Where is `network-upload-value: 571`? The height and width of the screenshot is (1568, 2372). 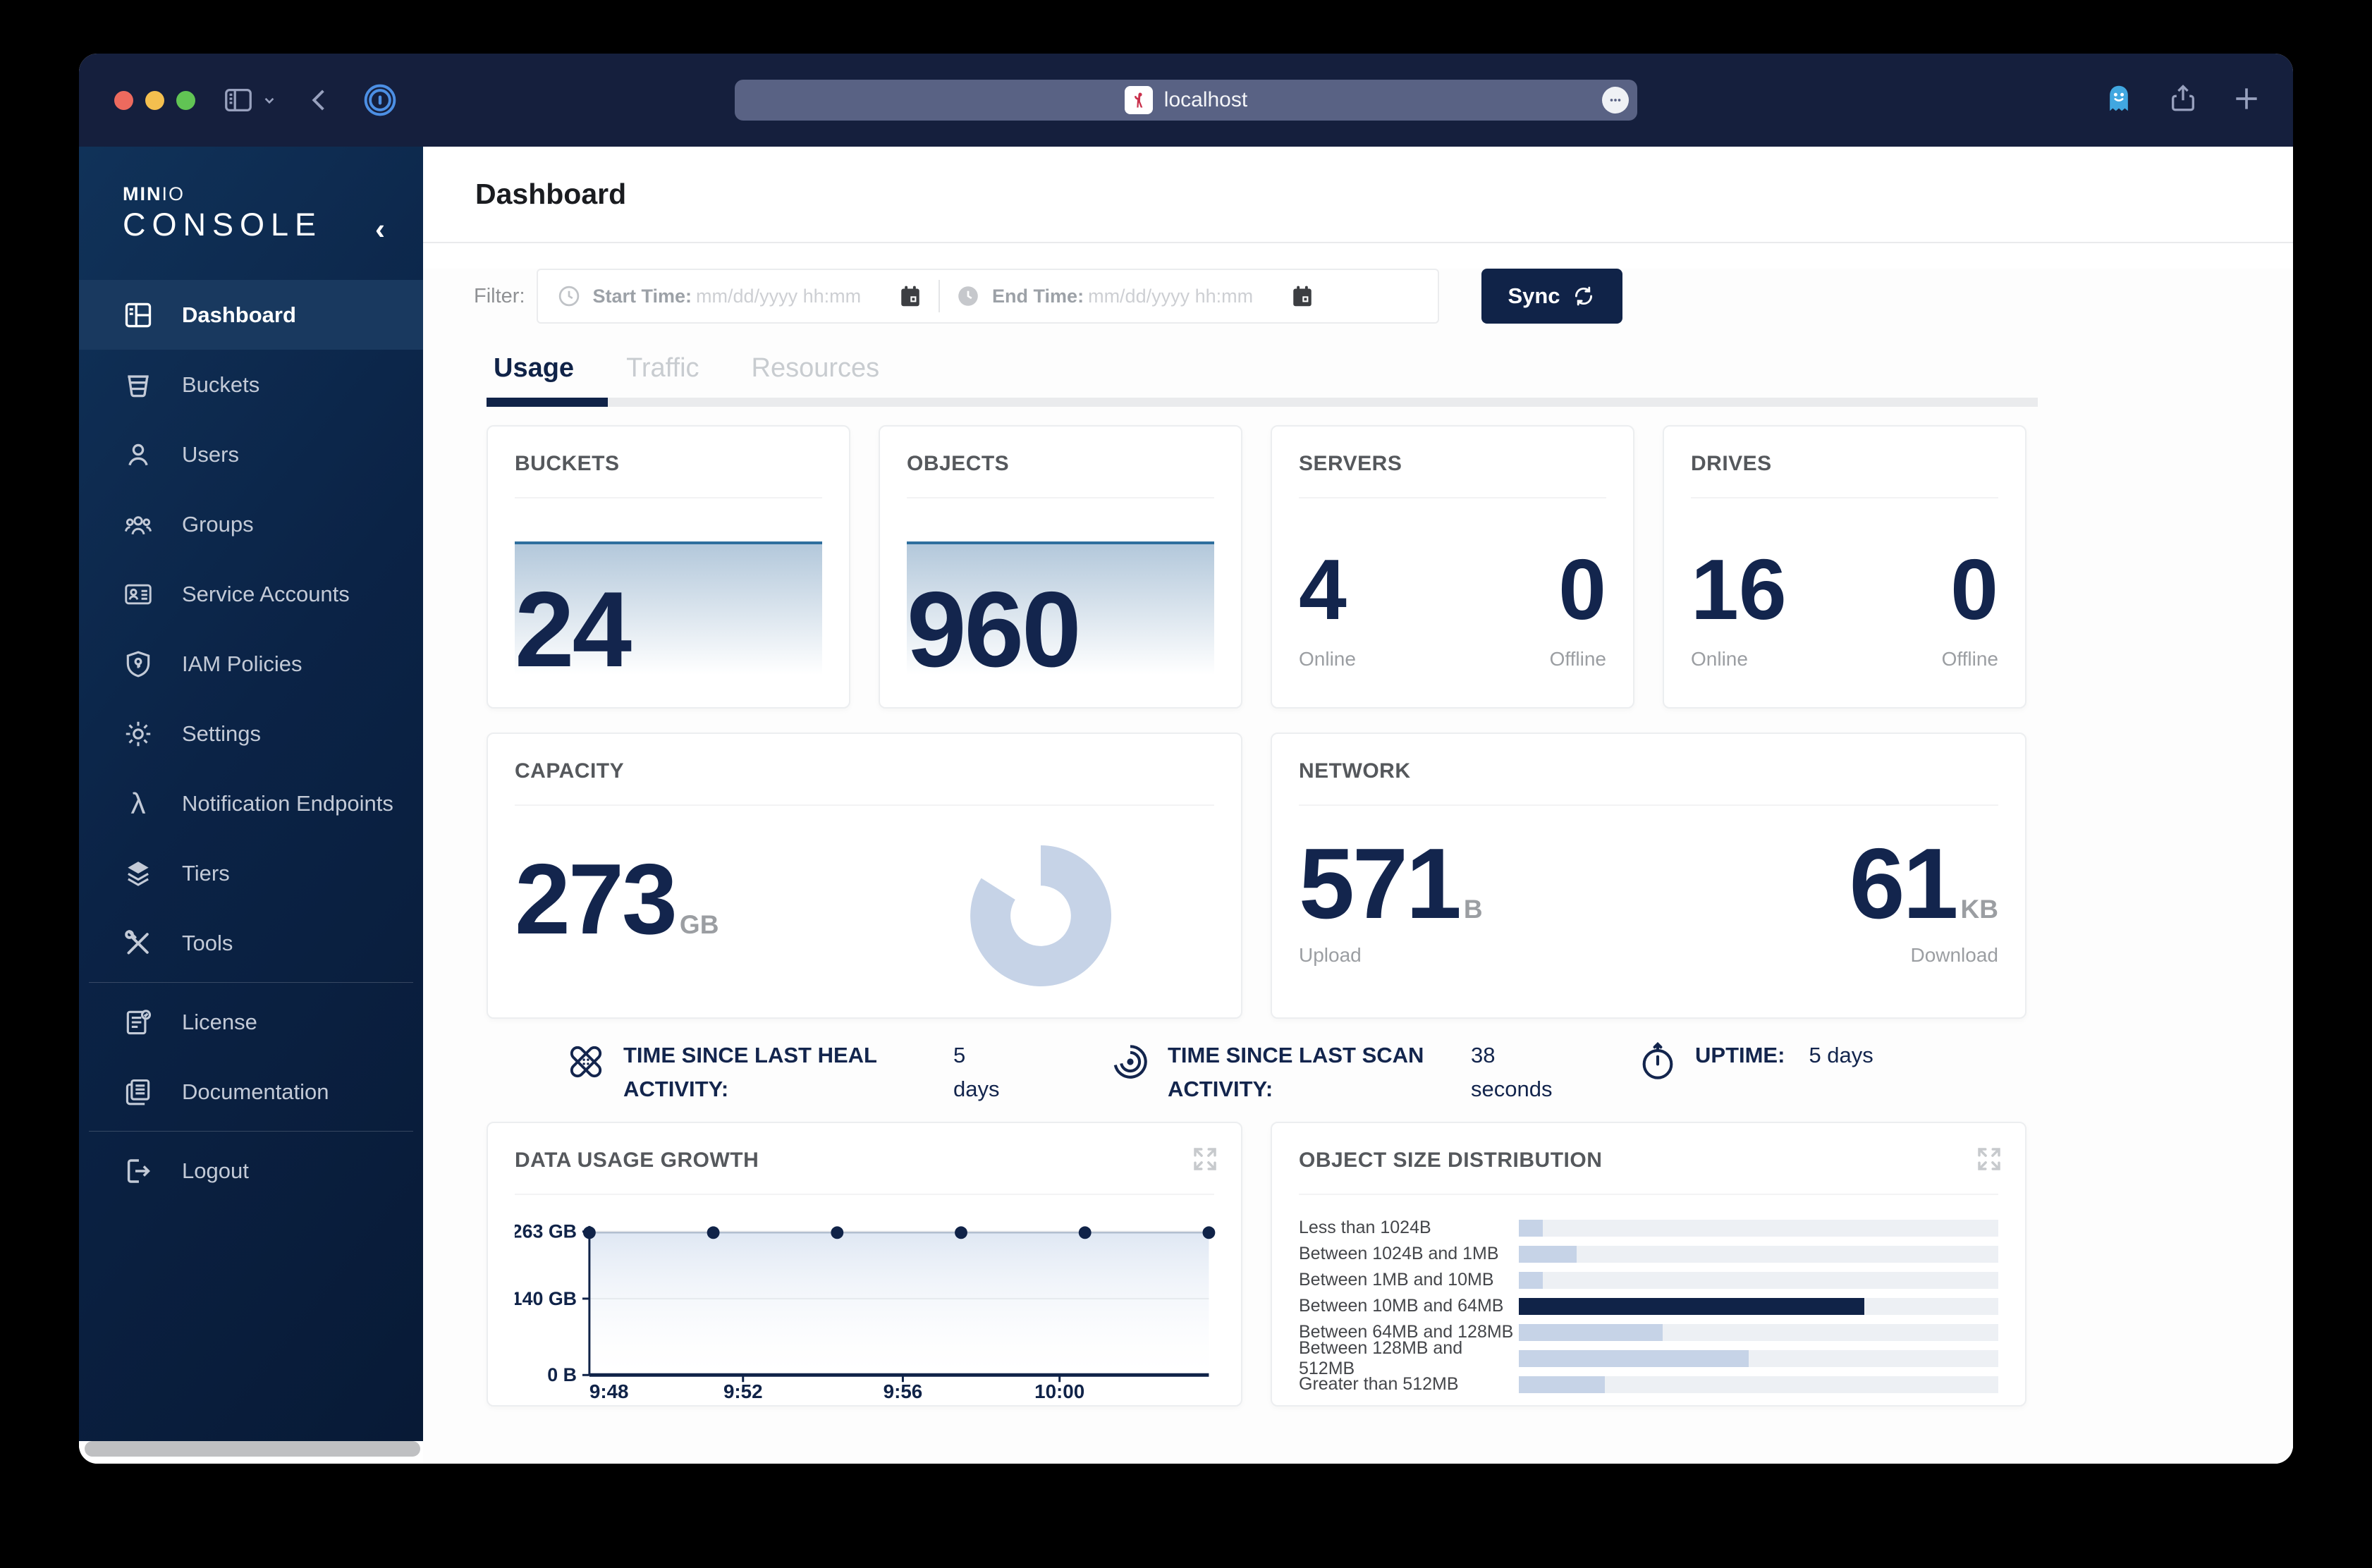
network-upload-value: 571 is located at coordinates (1380, 884).